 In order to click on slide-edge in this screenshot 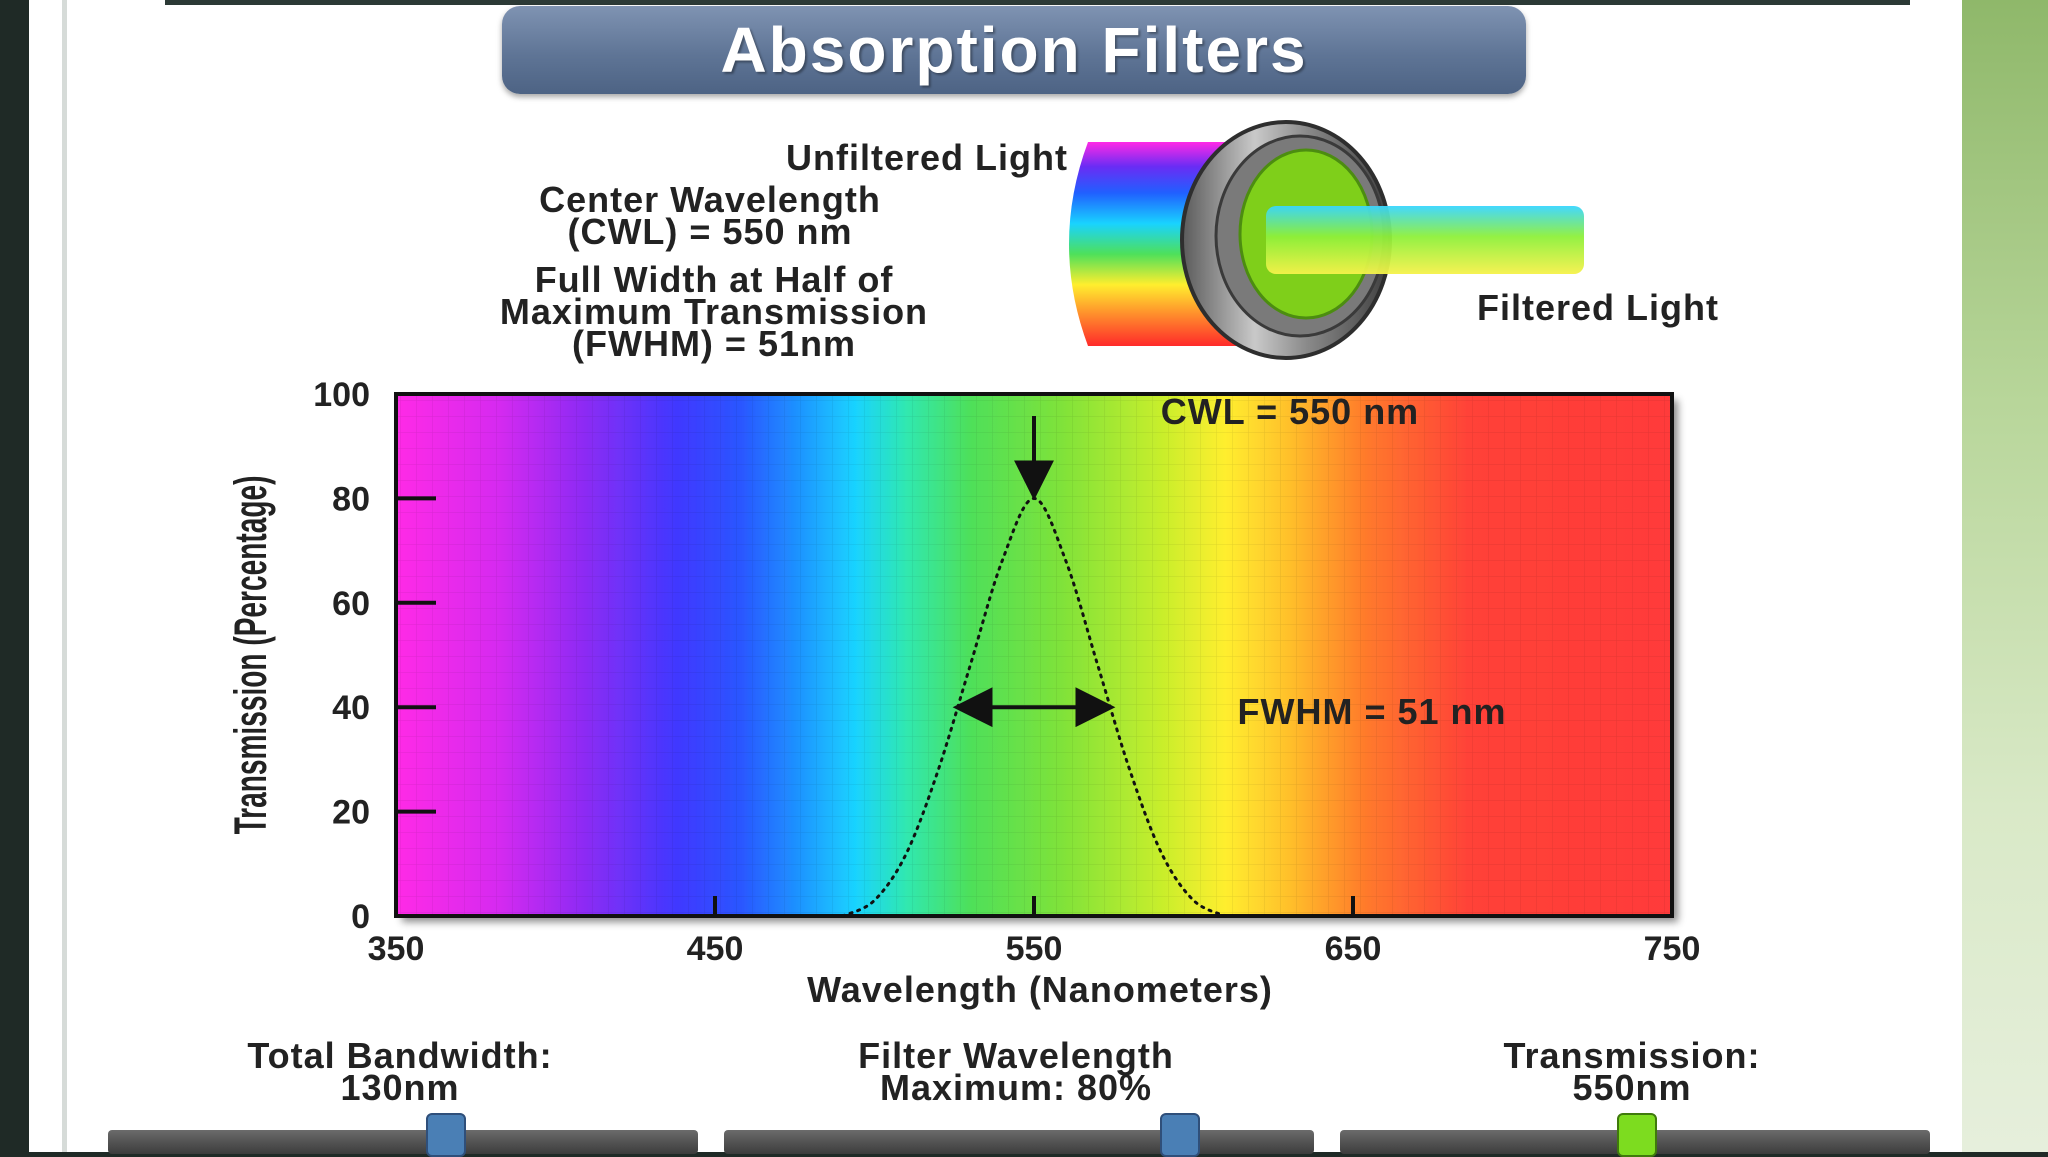, I will do `click(64, 576)`.